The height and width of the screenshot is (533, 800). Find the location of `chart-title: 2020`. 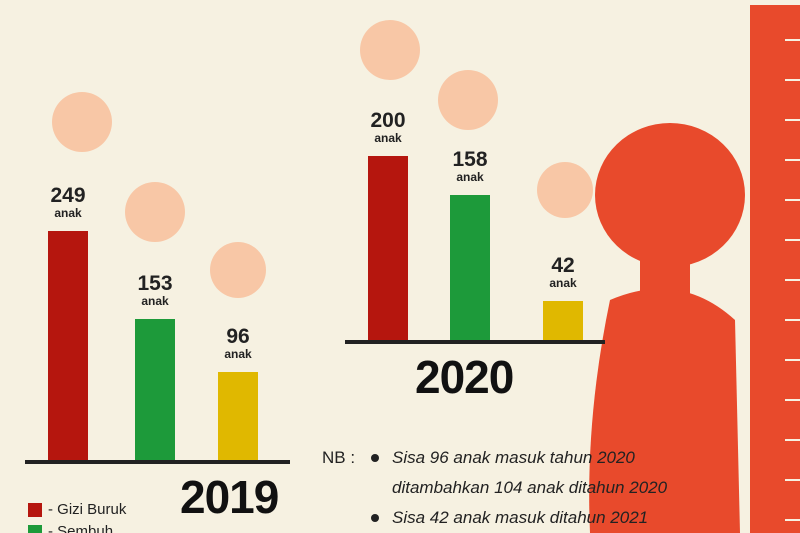

chart-title: 2020 is located at coordinates (464, 377).